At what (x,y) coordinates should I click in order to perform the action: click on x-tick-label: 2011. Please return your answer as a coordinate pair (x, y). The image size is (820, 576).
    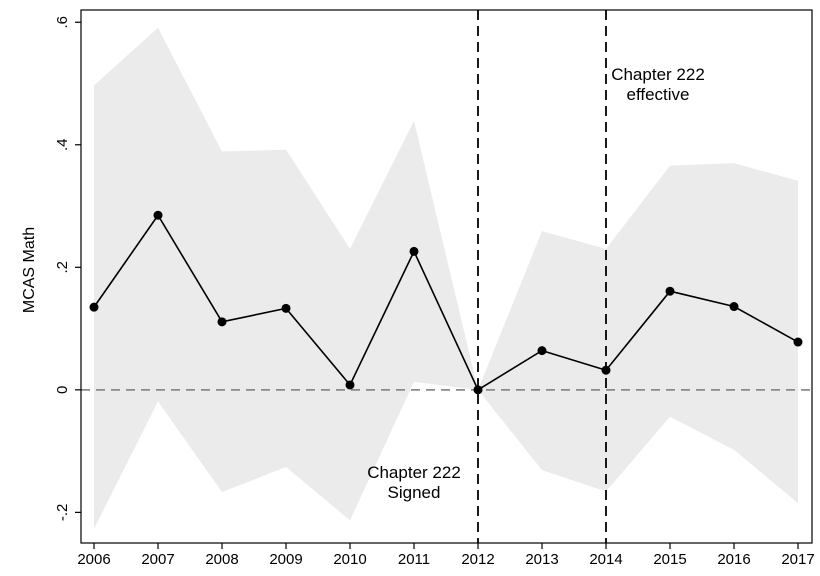
    Looking at the image, I should click on (414, 559).